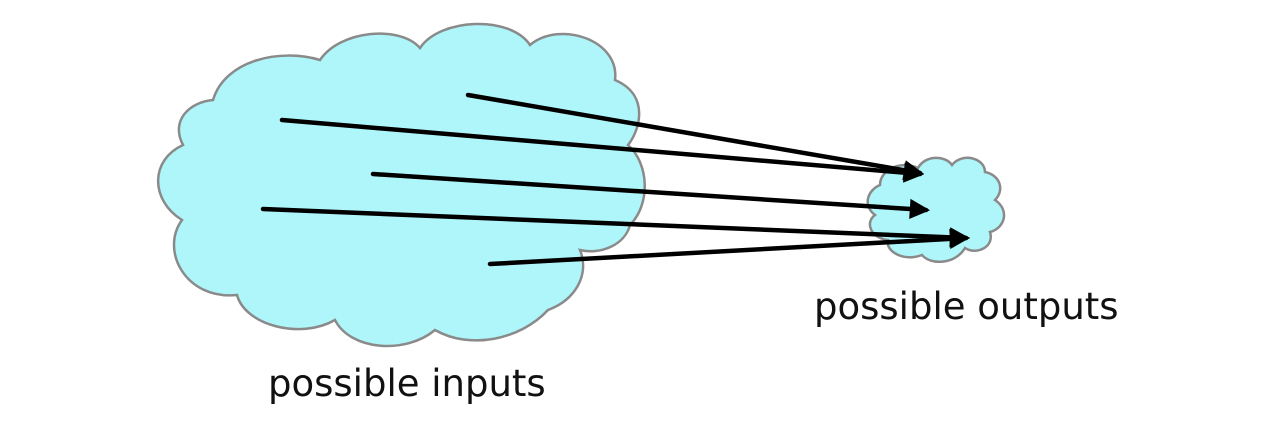  What do you see at coordinates (407, 383) in the screenshot?
I see `possible-inputs-label: possible inputs` at bounding box center [407, 383].